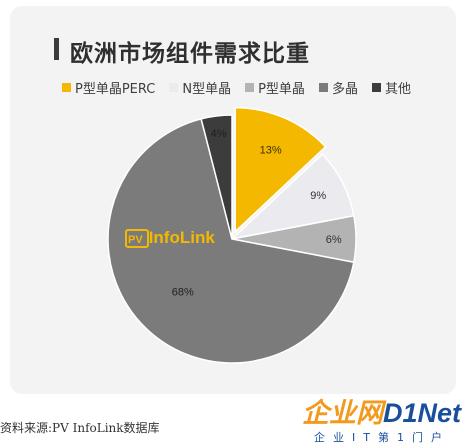 The image size is (470, 445). I want to click on slice-label-1: 13%, so click(271, 151).